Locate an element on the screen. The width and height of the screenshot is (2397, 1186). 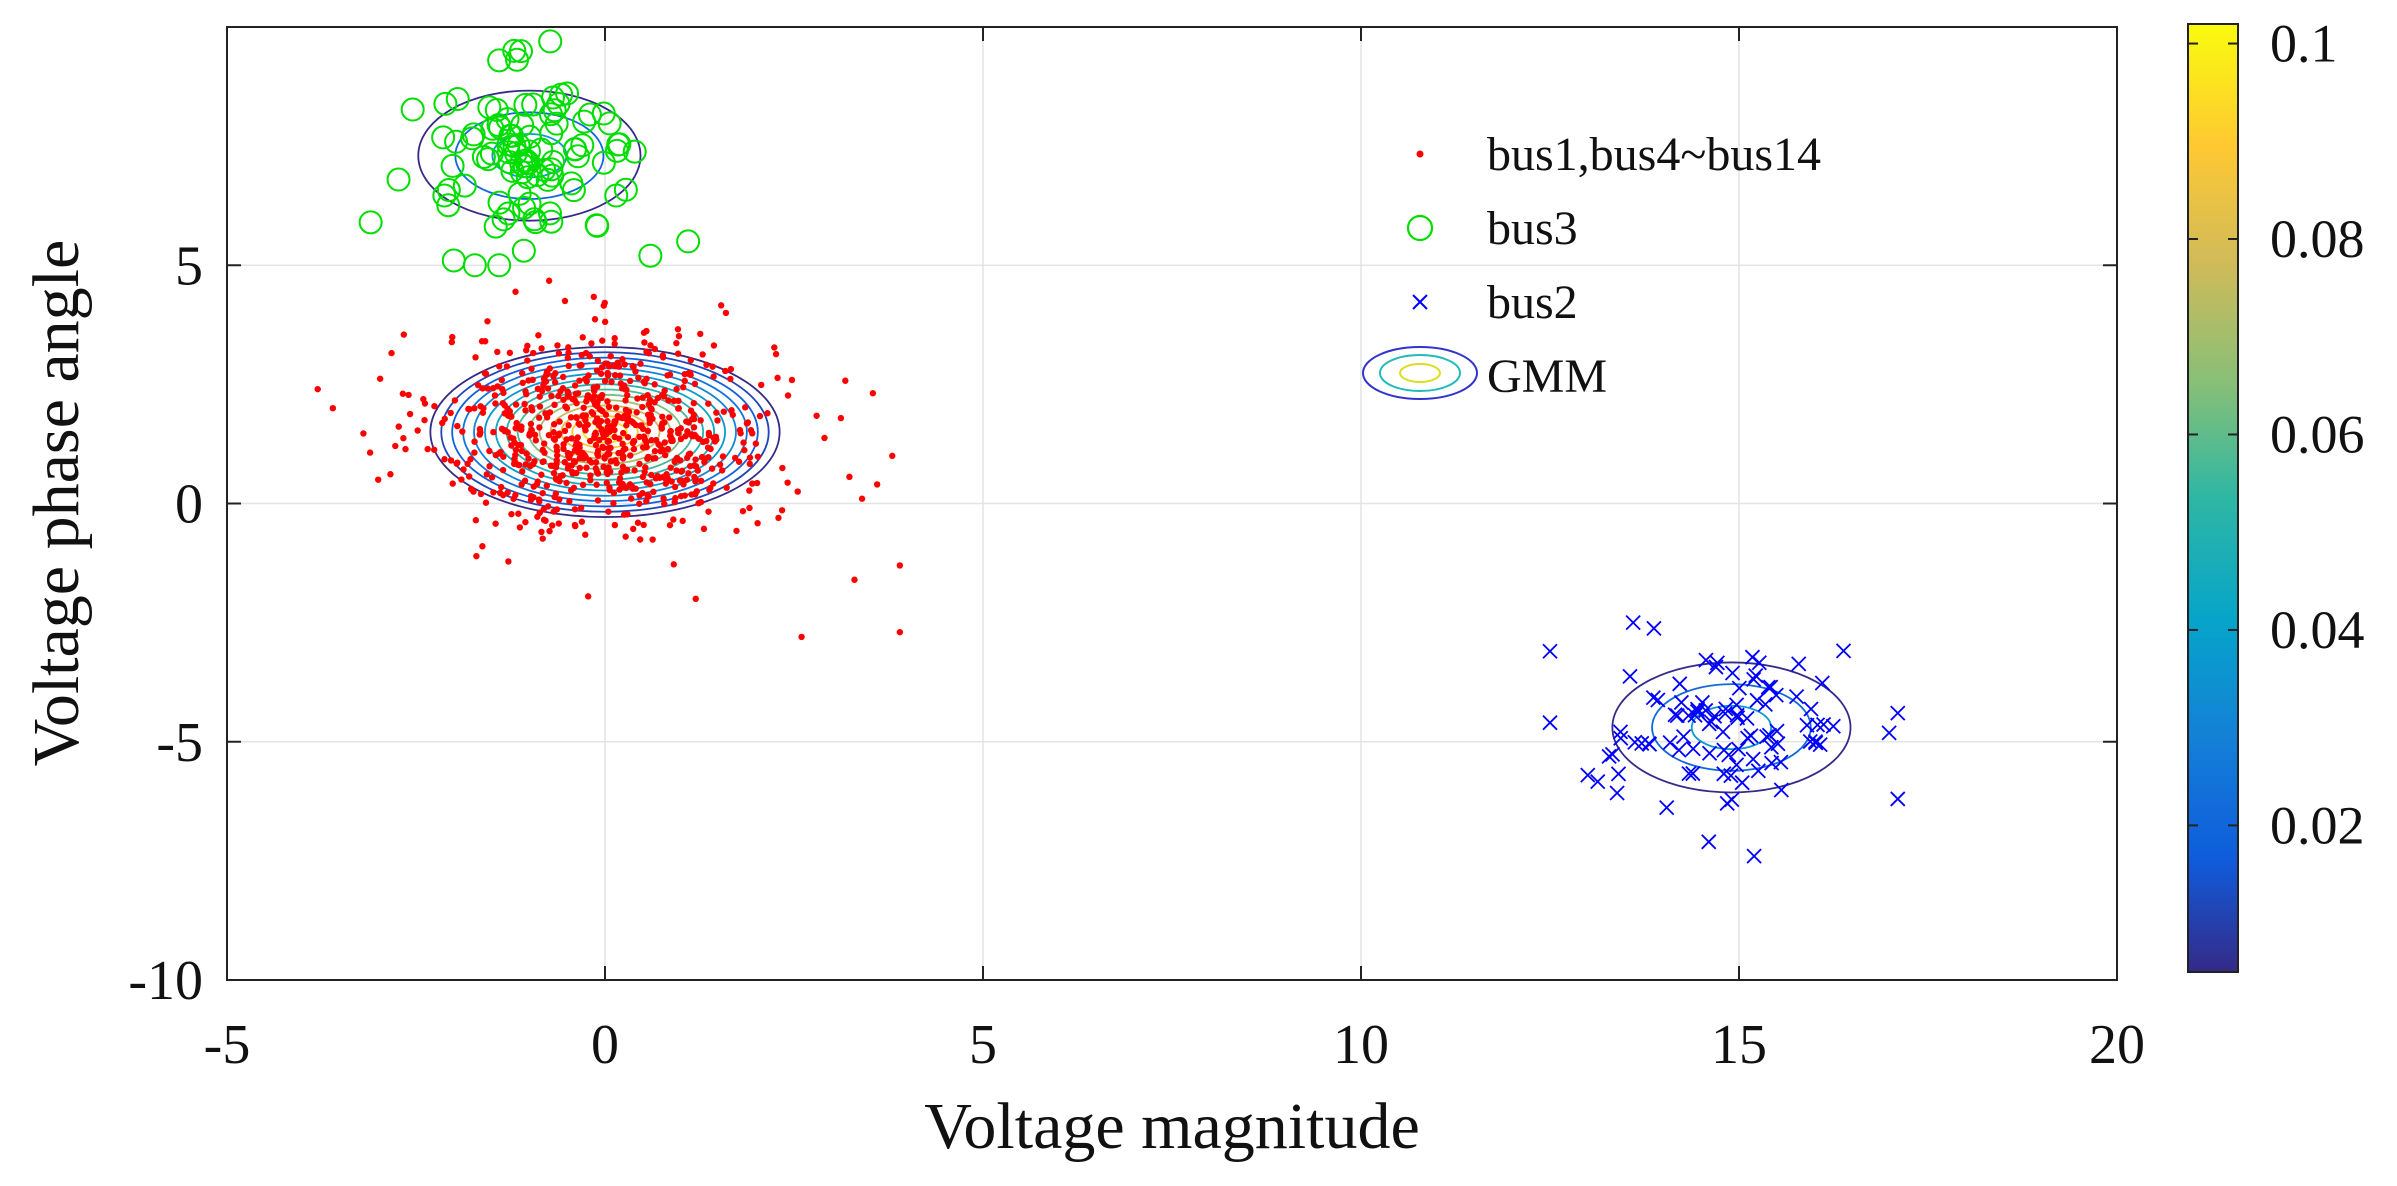
y-axis-label: Voltage phase angle is located at coordinates (56, 503).